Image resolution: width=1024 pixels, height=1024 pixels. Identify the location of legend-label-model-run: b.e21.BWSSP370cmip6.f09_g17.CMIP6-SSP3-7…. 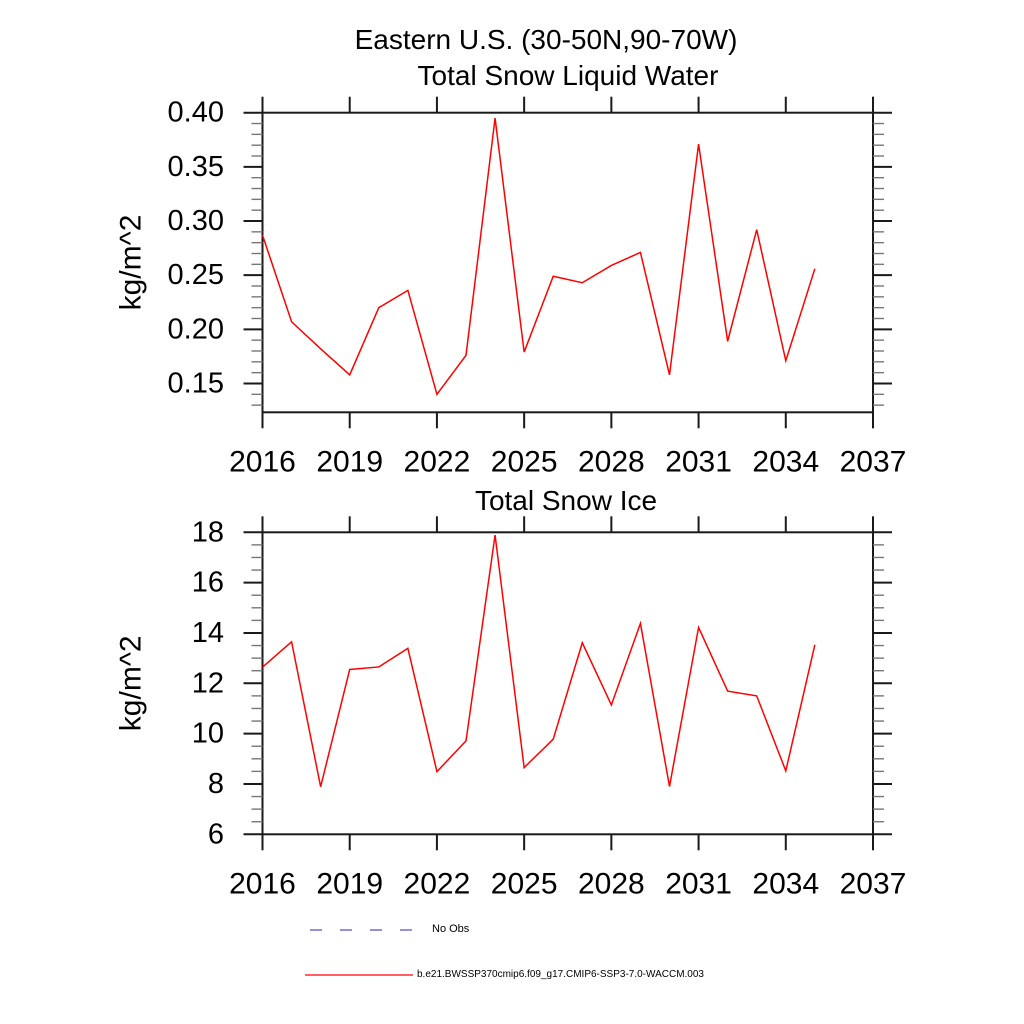
(560, 974).